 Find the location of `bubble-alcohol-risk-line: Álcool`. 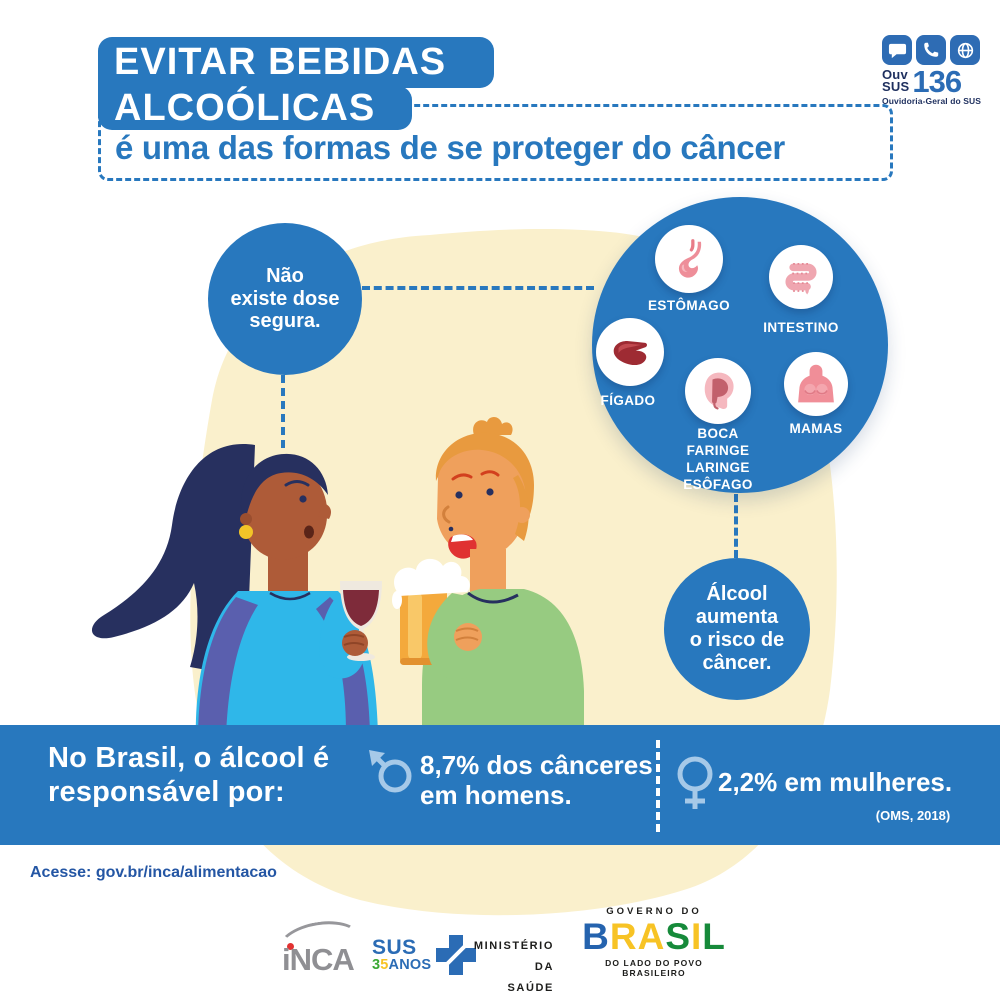

bubble-alcohol-risk-line: Álcool is located at coordinates (737, 594).